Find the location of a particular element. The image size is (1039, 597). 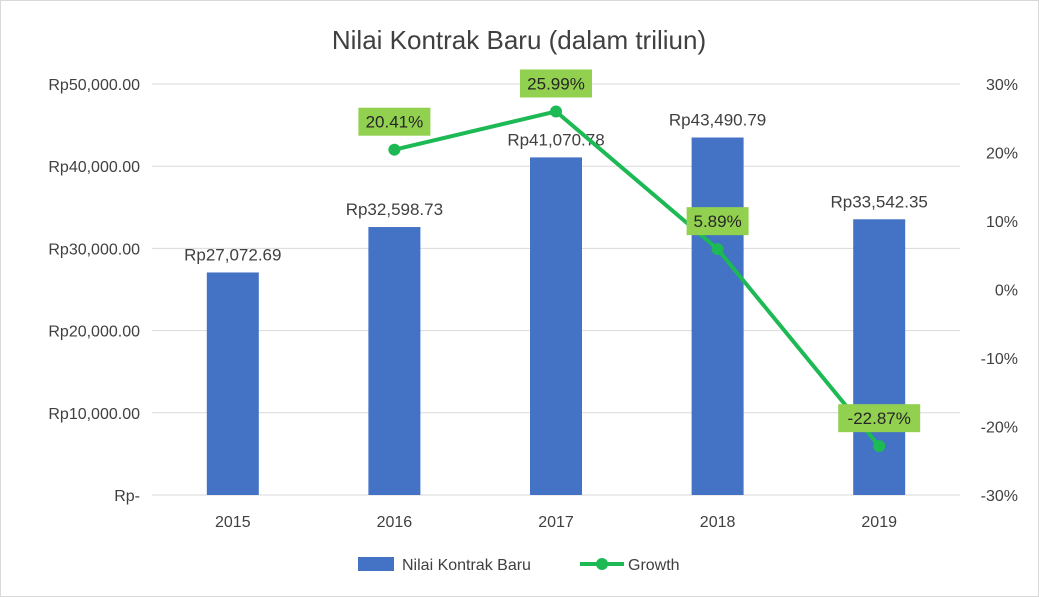

legend-item-growth: Growth is located at coordinates (630, 565).